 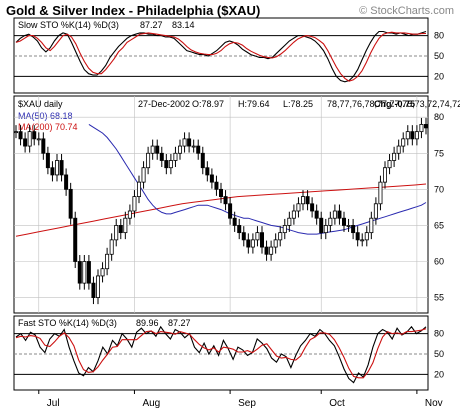 I want to click on ma200-legend: MA(200) 70.74, so click(x=48, y=127).